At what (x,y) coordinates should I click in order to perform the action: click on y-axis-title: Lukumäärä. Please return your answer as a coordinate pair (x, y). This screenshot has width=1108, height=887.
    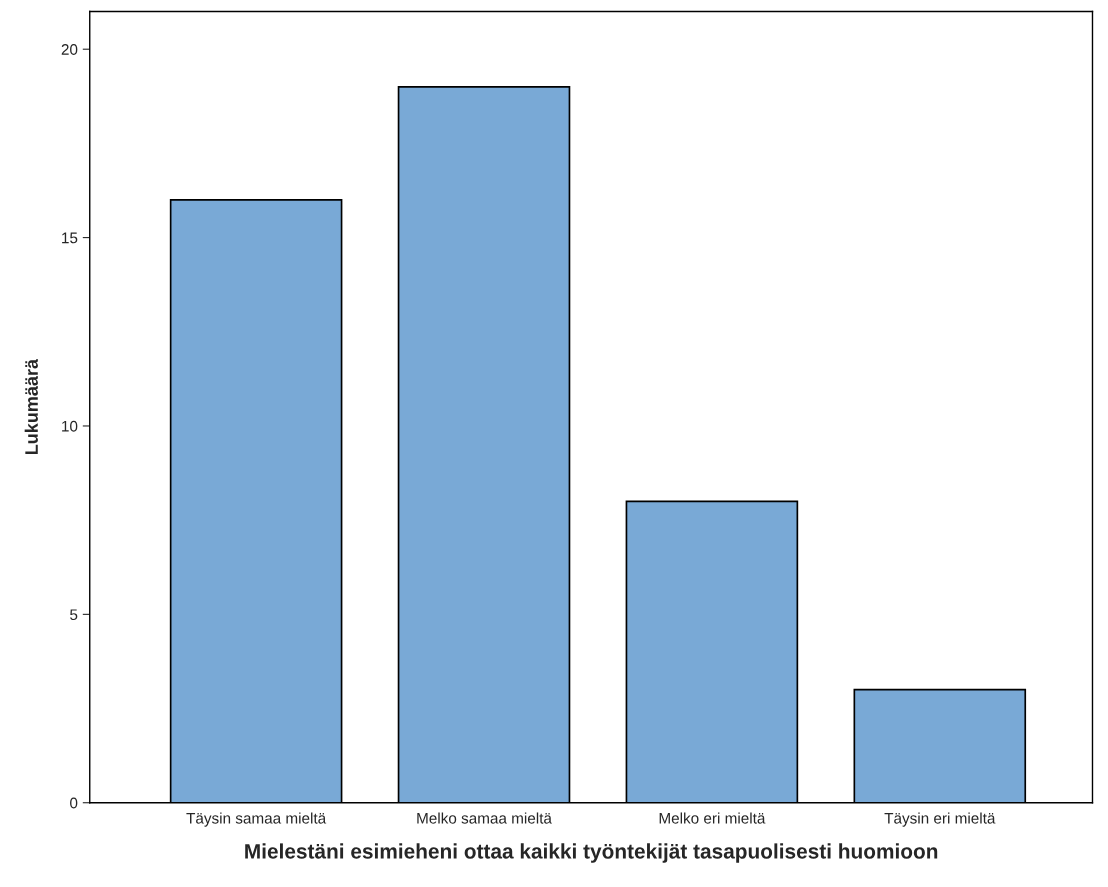
    Looking at the image, I should click on (31, 406).